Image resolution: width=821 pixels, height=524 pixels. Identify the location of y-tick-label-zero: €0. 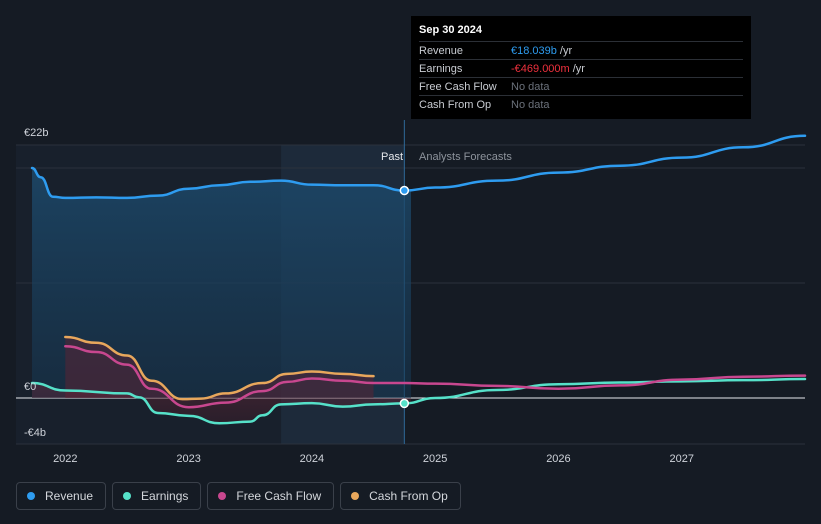
(30, 387).